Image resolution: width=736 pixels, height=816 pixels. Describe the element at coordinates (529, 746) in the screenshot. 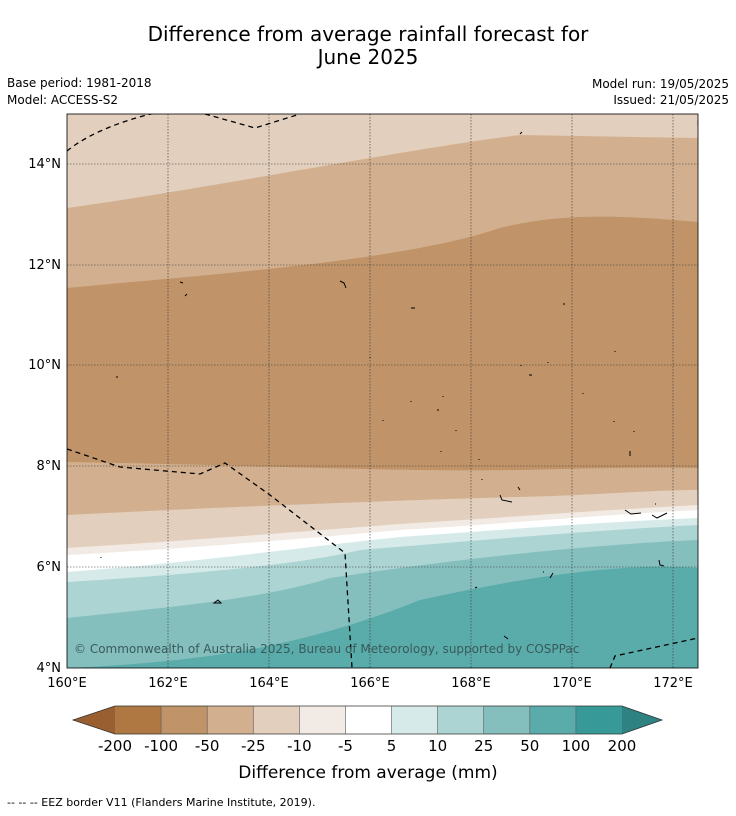

I see `colorbar-tick-label: 50` at that location.